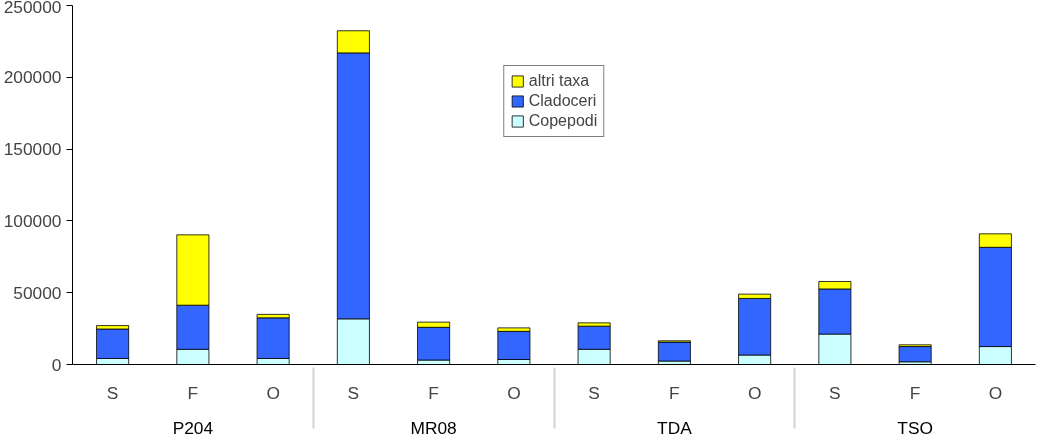 This screenshot has width=1050, height=448. What do you see at coordinates (193, 427) in the screenshot?
I see `text: P204` at bounding box center [193, 427].